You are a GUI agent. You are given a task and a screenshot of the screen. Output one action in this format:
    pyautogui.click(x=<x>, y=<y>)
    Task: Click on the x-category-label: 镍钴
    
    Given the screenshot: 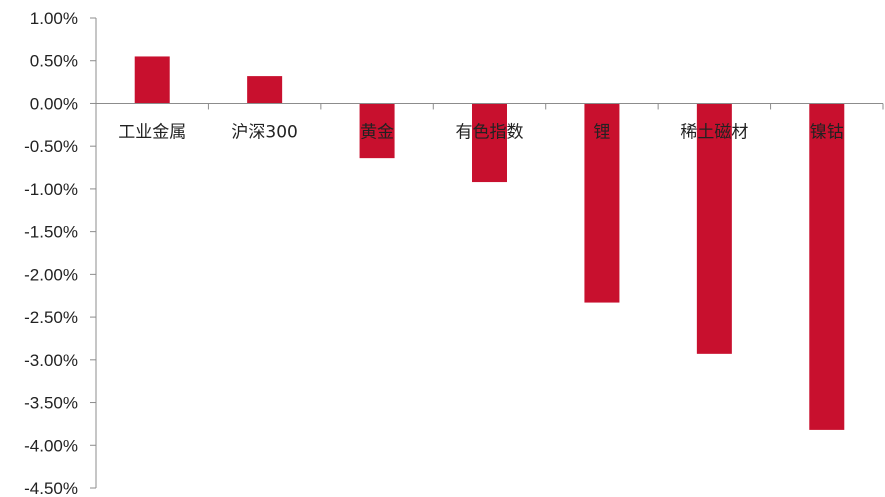 What is the action you would take?
    pyautogui.click(x=827, y=132)
    